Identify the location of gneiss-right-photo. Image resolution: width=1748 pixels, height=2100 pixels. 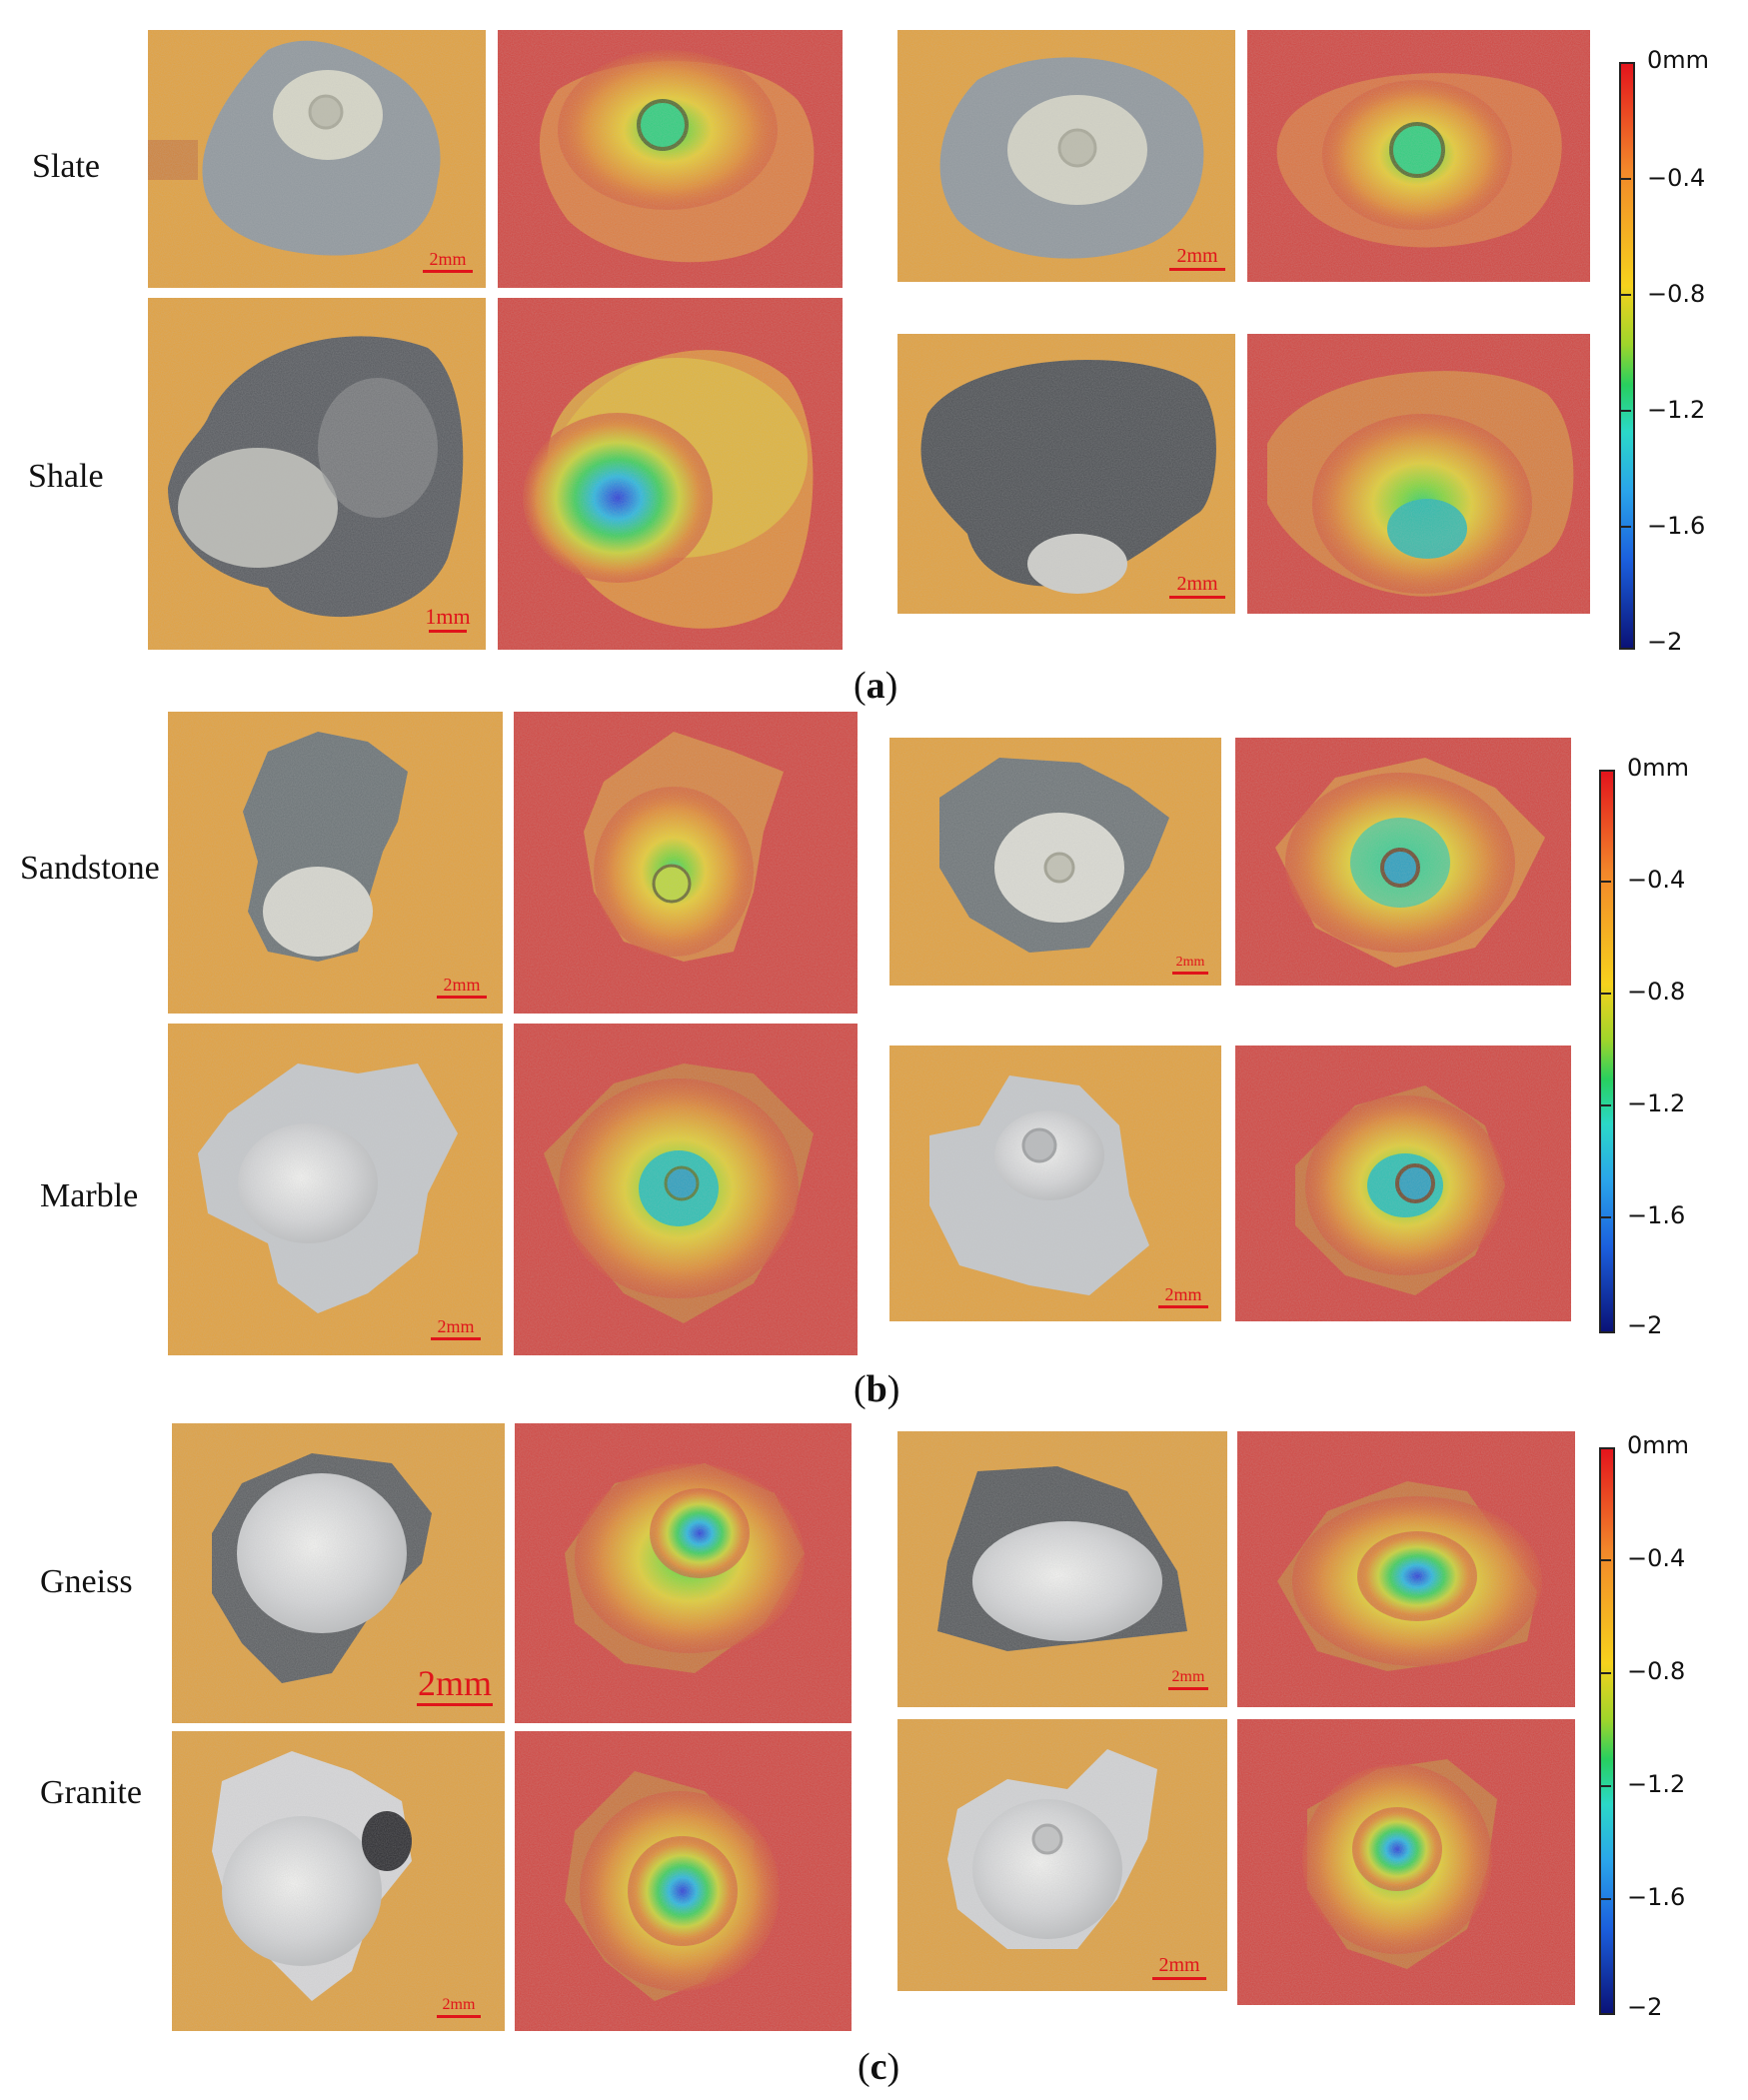
(1062, 1569).